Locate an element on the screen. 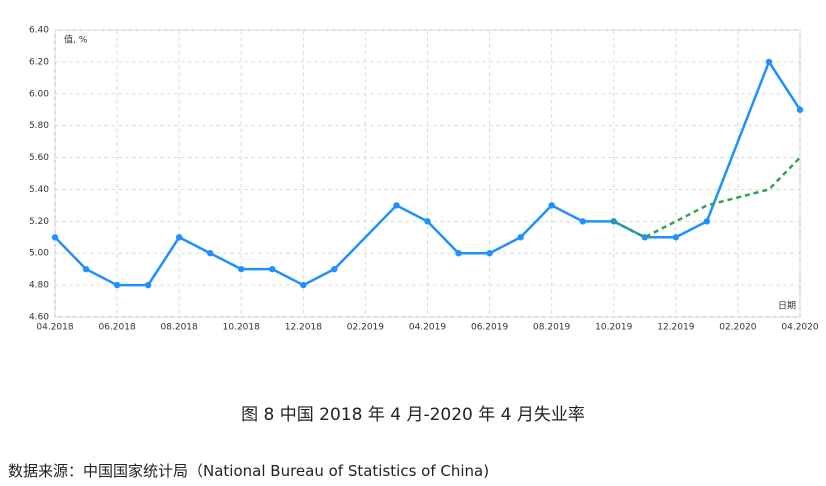  y-axis-label: 值, % is located at coordinates (76, 40).